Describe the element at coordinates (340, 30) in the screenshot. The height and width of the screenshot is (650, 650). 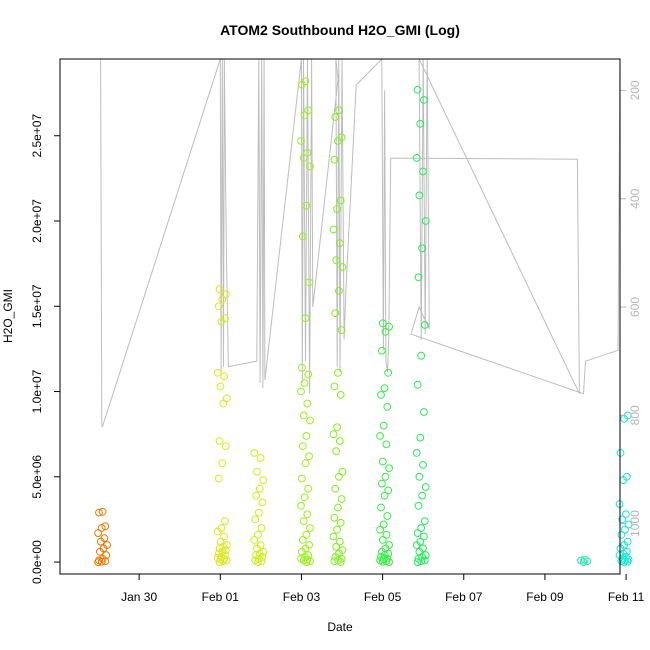
I see `chart-title: ATOM2 Southbound H2O_GMI (Log)` at that location.